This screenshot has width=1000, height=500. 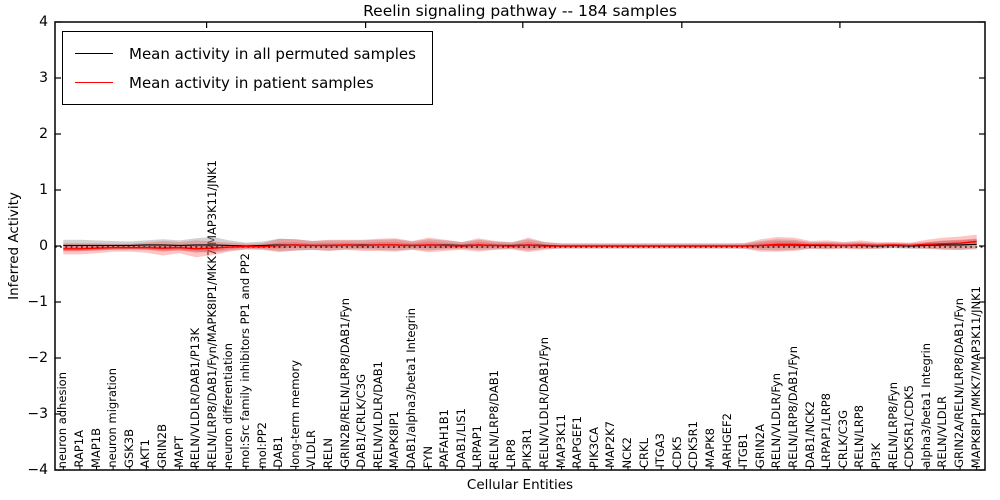 I want to click on legend-item-permuted: Mean activity in all permuted samples, so click(x=245, y=53).